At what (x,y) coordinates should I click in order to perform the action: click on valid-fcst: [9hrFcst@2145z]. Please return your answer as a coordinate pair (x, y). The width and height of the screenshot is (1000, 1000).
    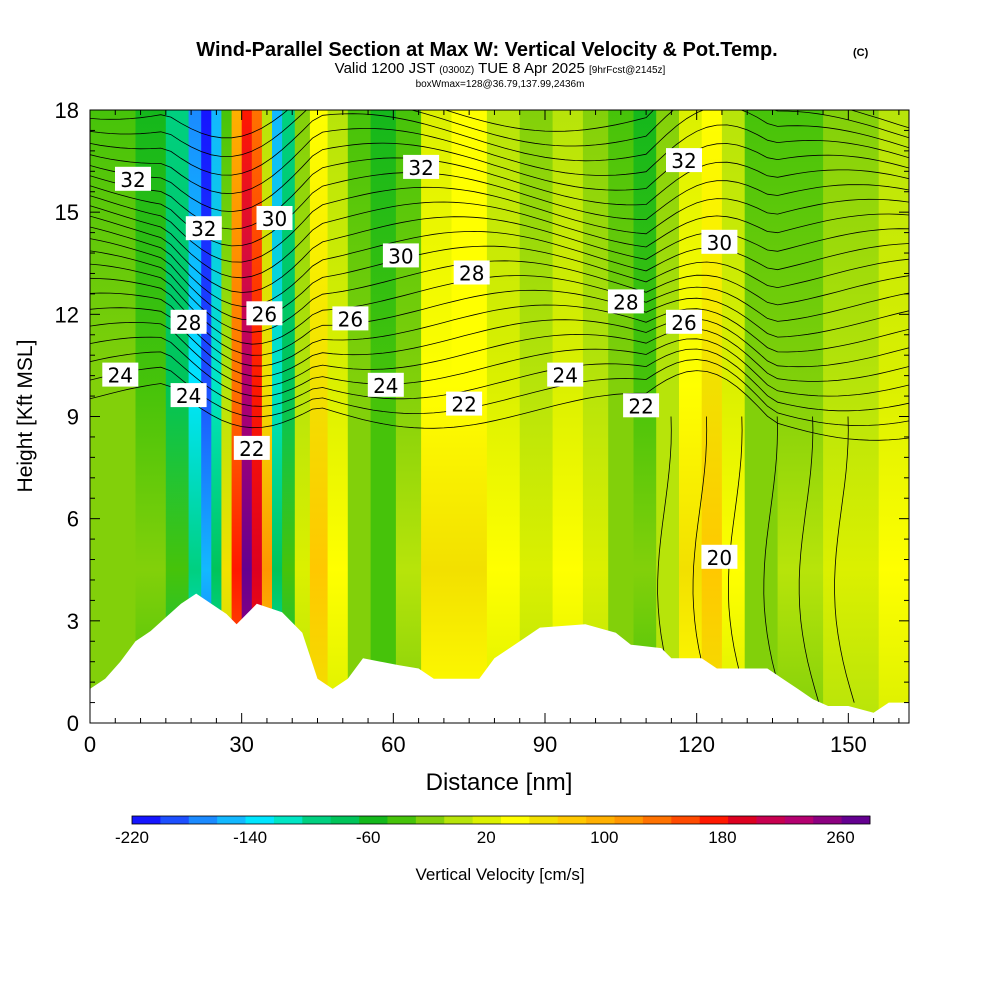
    Looking at the image, I should click on (627, 70).